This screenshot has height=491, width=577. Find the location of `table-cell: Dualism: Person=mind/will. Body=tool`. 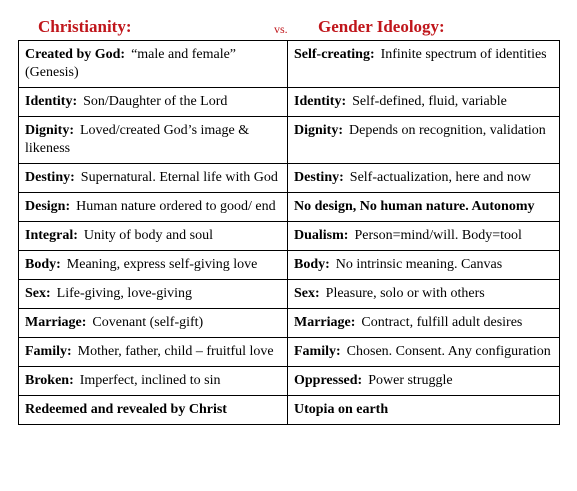

table-cell: Dualism: Person=mind/will. Body=tool is located at coordinates (423, 236).